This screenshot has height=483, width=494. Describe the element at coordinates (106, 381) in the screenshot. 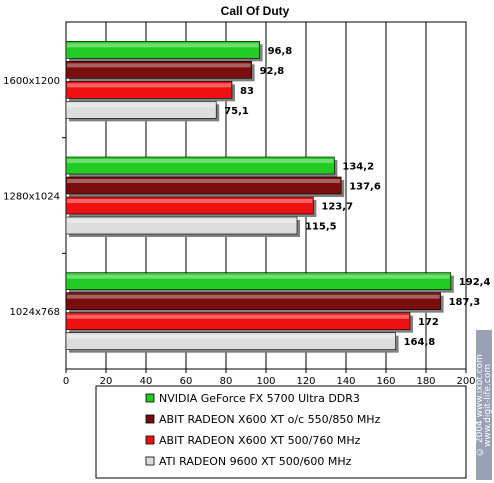

I see `x-tick-label: 20` at that location.